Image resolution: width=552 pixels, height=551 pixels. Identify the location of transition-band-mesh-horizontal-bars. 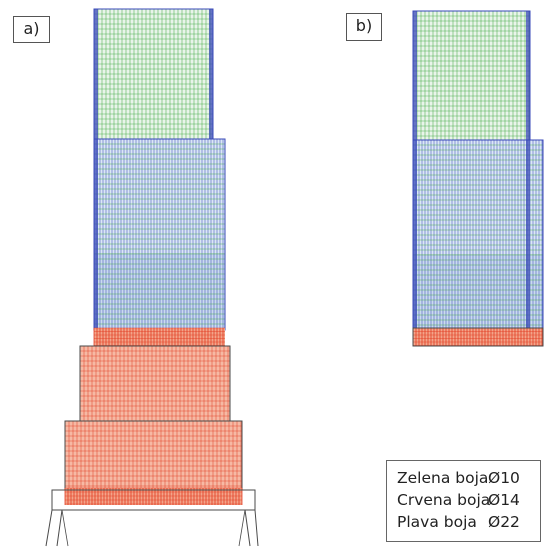
(159, 336).